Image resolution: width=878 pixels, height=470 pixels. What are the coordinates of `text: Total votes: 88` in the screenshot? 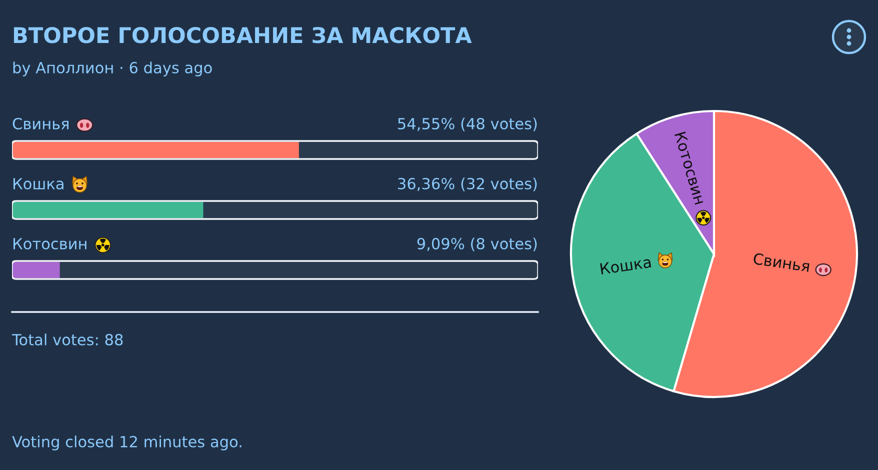 It's located at (67, 340).